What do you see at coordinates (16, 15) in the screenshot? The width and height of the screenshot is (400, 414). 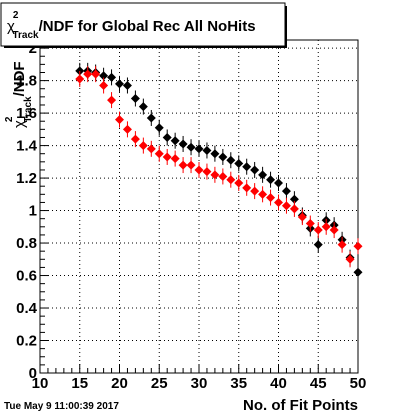 I see `chart-title-sup: 2` at bounding box center [16, 15].